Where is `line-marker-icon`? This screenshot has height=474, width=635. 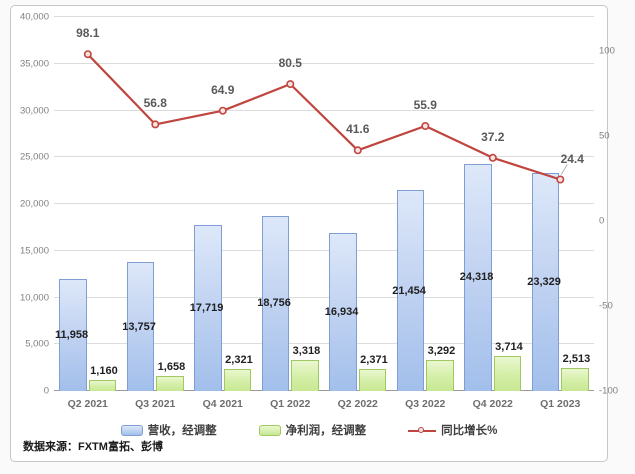
line-marker-icon is located at coordinates (421, 429).